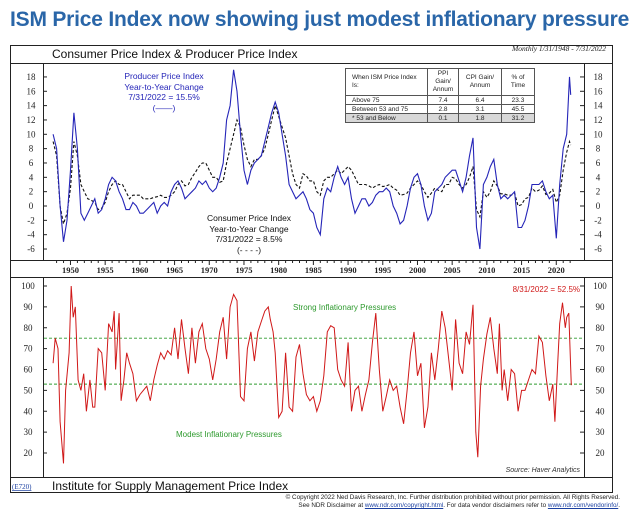 The image size is (630, 527). What do you see at coordinates (480, 100) in the screenshot?
I see `table-cell: 6.4` at bounding box center [480, 100].